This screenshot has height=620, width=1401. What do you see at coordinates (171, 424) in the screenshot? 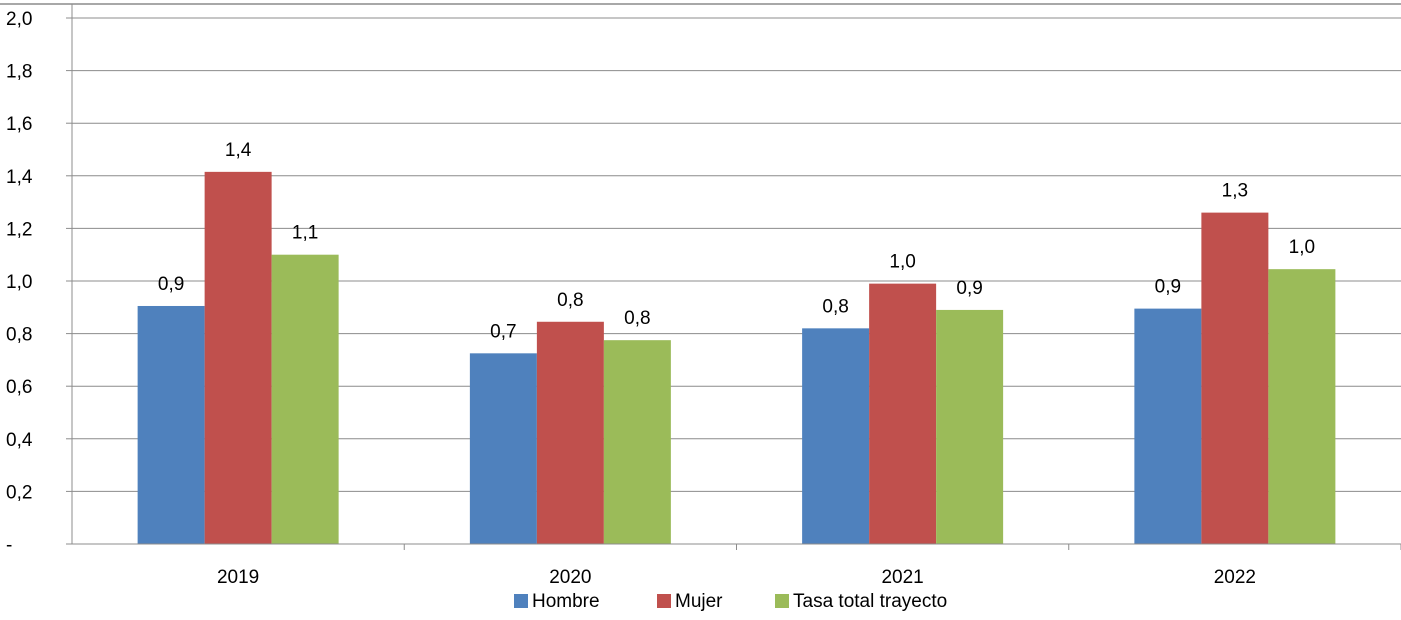
I see `bar-hombre-2019` at bounding box center [171, 424].